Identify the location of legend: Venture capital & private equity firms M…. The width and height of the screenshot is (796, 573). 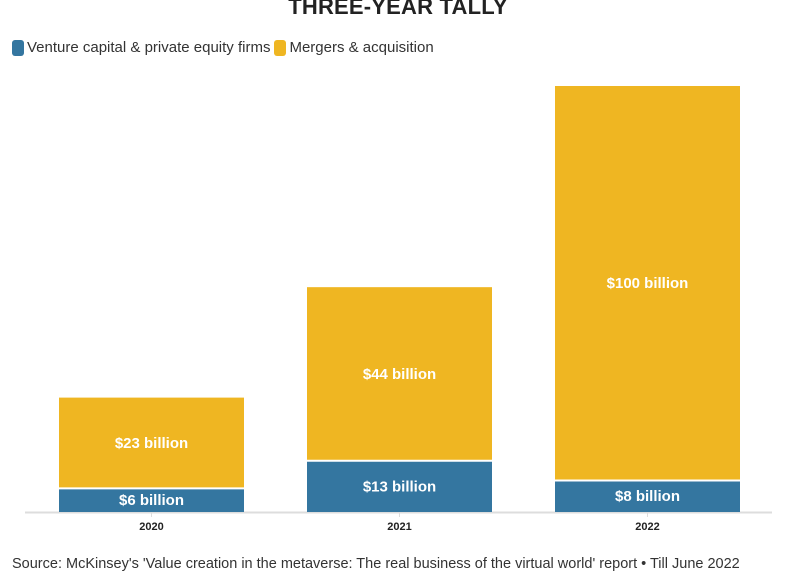
(225, 47).